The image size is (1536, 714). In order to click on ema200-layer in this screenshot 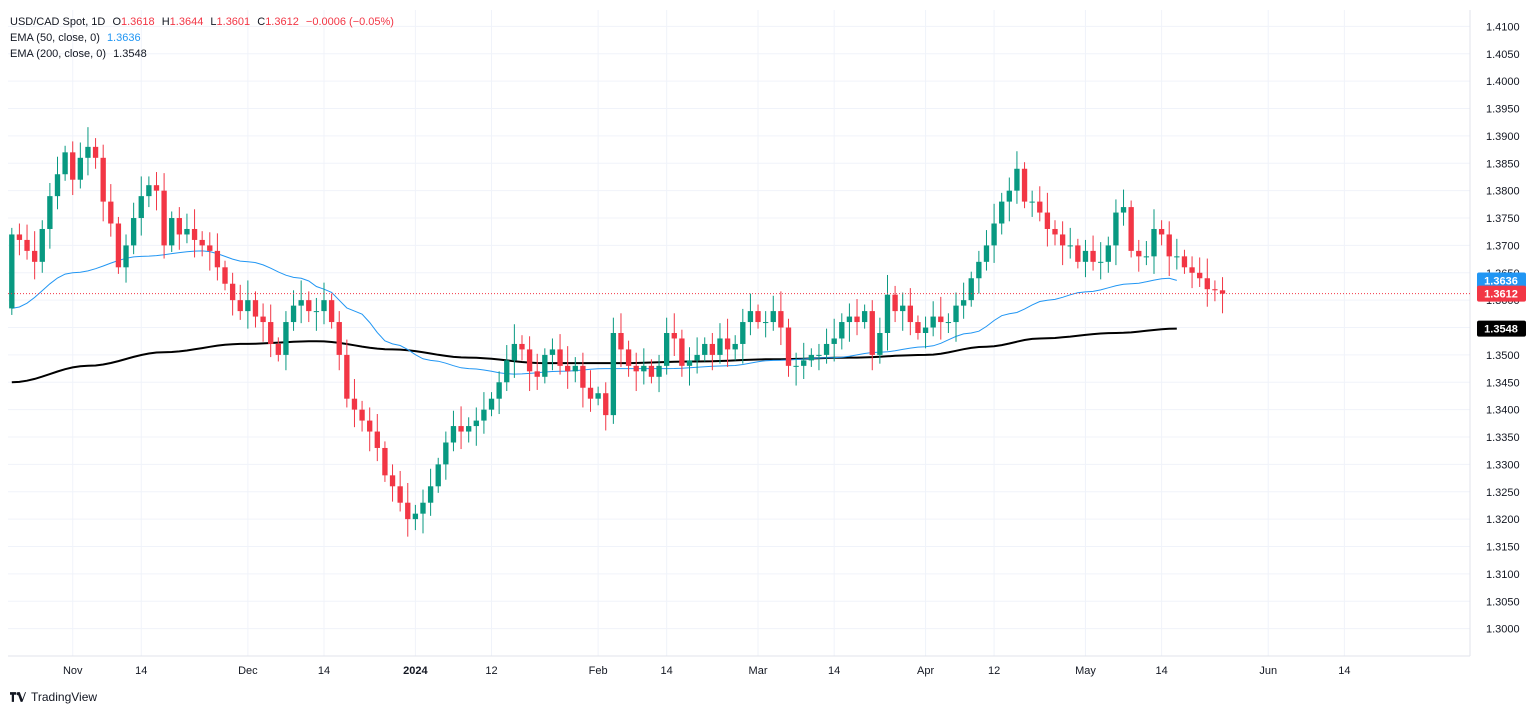, I will do `click(594, 355)`.